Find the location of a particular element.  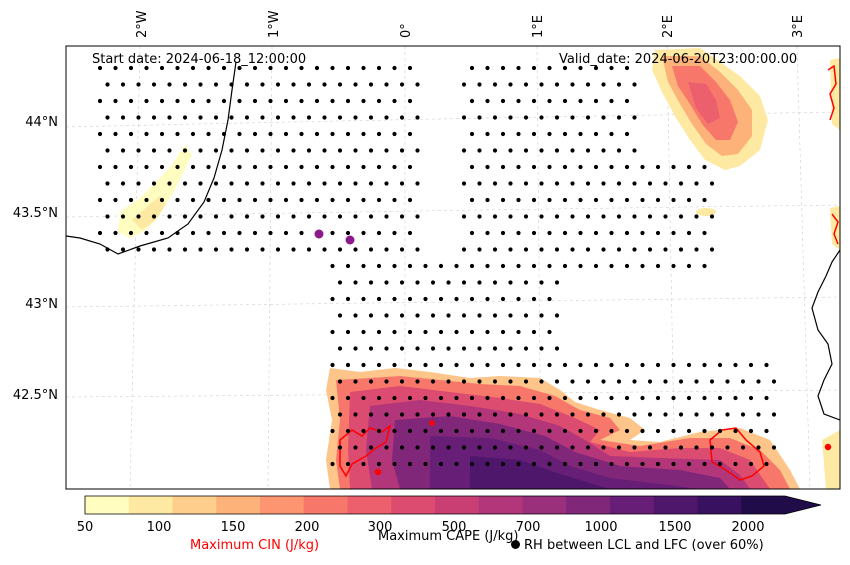

cb-tick-150: 150 is located at coordinates (233, 527).